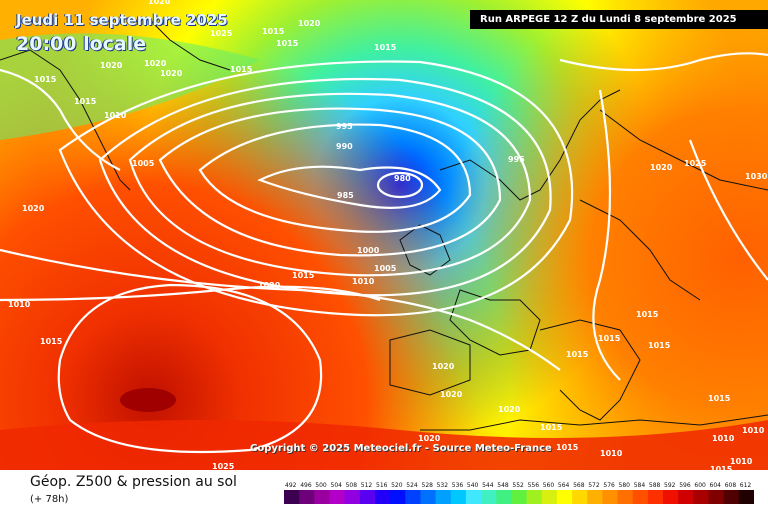 The width and height of the screenshot is (768, 512). I want to click on uk-coast, so click(425, 250).